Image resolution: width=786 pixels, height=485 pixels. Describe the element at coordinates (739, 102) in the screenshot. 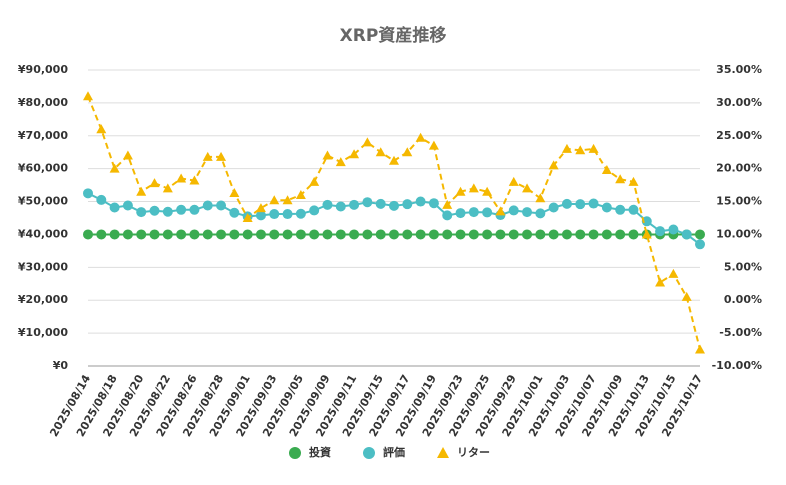

I see `y2-tick-label: 30.00%` at that location.